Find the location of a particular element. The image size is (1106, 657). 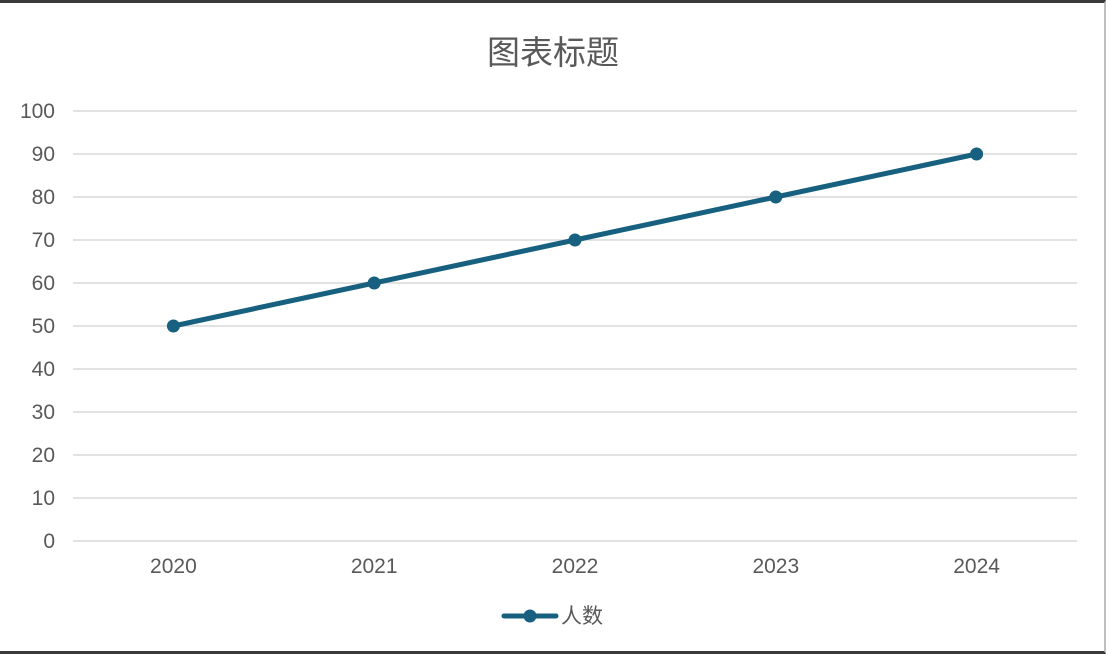

y-tick-label: 20 is located at coordinates (43, 455).